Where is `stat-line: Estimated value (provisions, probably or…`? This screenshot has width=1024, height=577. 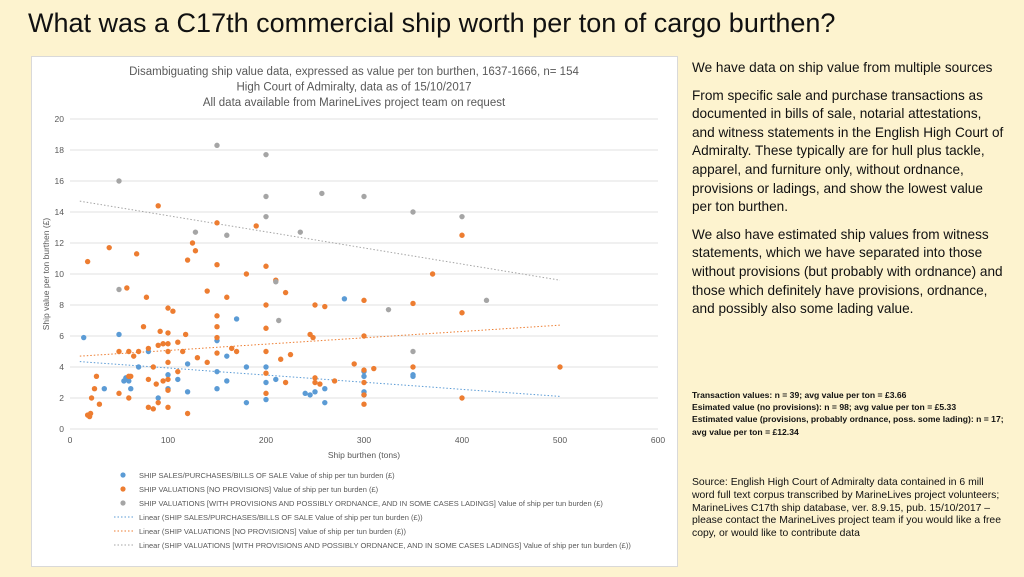
stat-line: Estimated value (provisions, probably or… is located at coordinates (848, 425).